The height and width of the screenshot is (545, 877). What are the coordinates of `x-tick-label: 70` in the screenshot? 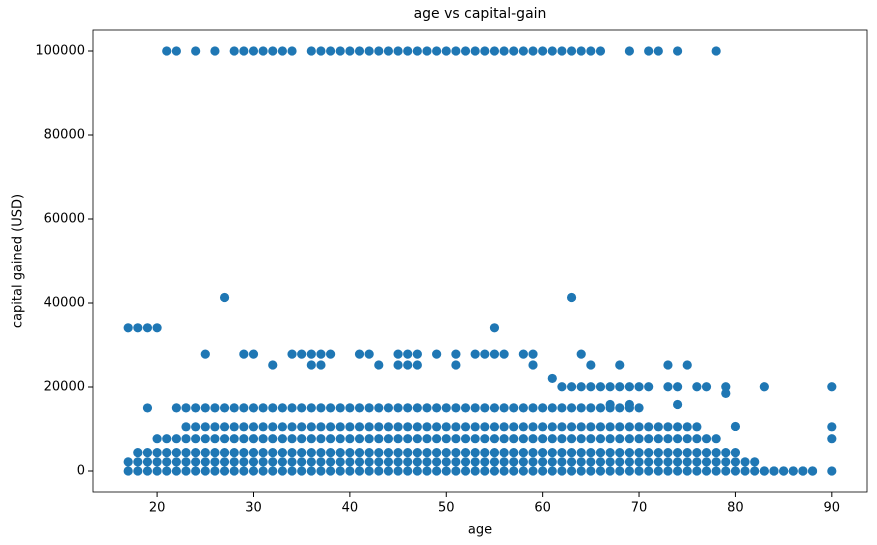 It's located at (639, 508).